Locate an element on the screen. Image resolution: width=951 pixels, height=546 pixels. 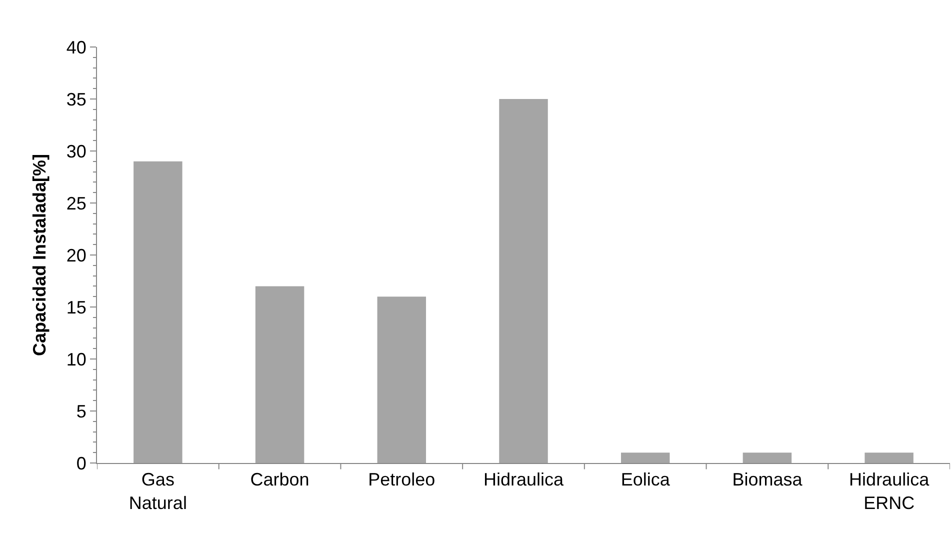
y-tick-label: 0 is located at coordinates (81, 463).